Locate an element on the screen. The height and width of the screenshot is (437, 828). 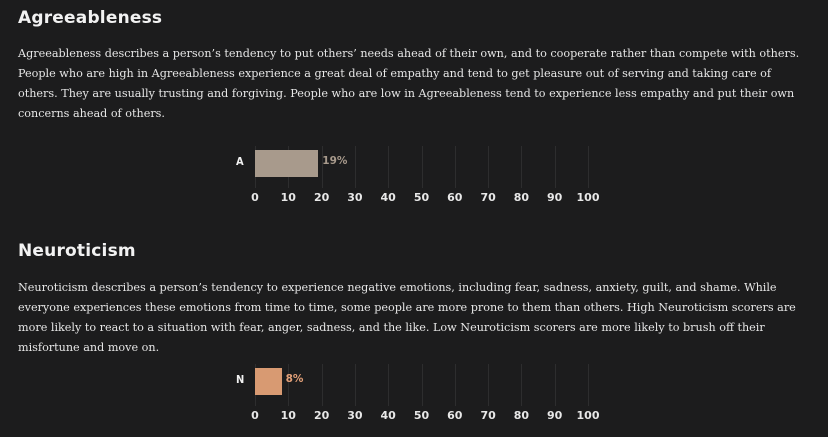
trait-letter-label: A is located at coordinates (240, 161).